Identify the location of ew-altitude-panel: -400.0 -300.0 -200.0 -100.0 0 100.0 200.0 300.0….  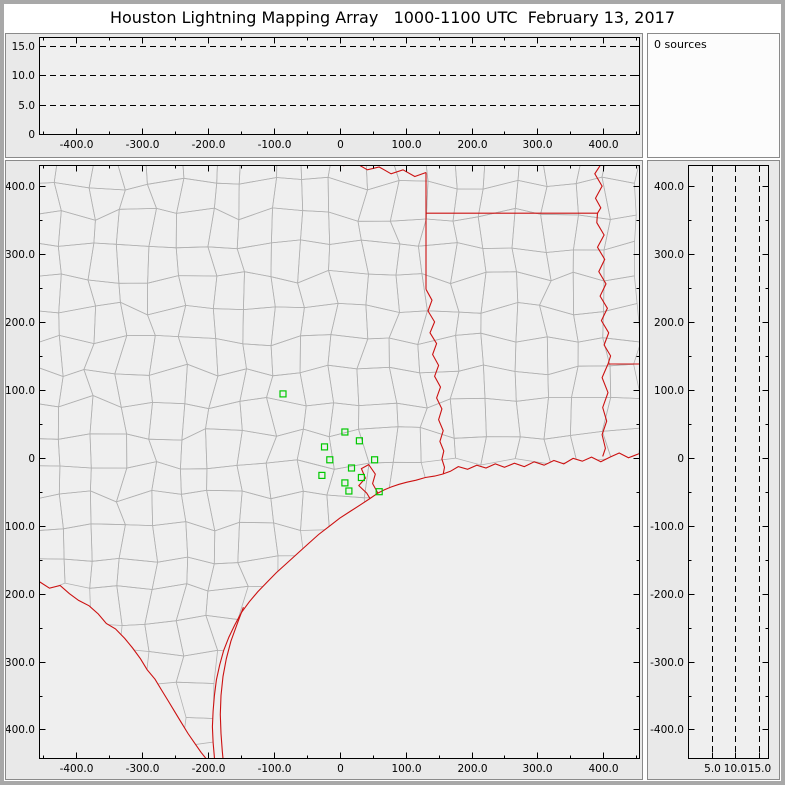
(324, 95).